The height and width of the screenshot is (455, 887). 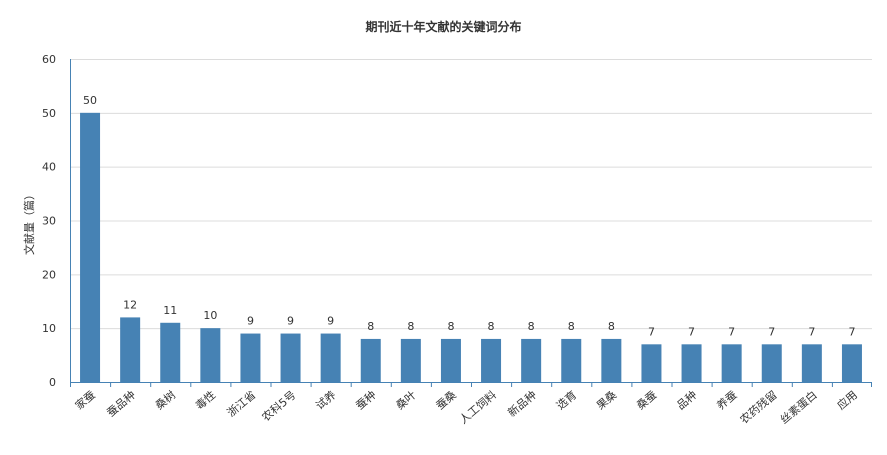 What do you see at coordinates (326, 400) in the screenshot?
I see `x-tick-label: 试养` at bounding box center [326, 400].